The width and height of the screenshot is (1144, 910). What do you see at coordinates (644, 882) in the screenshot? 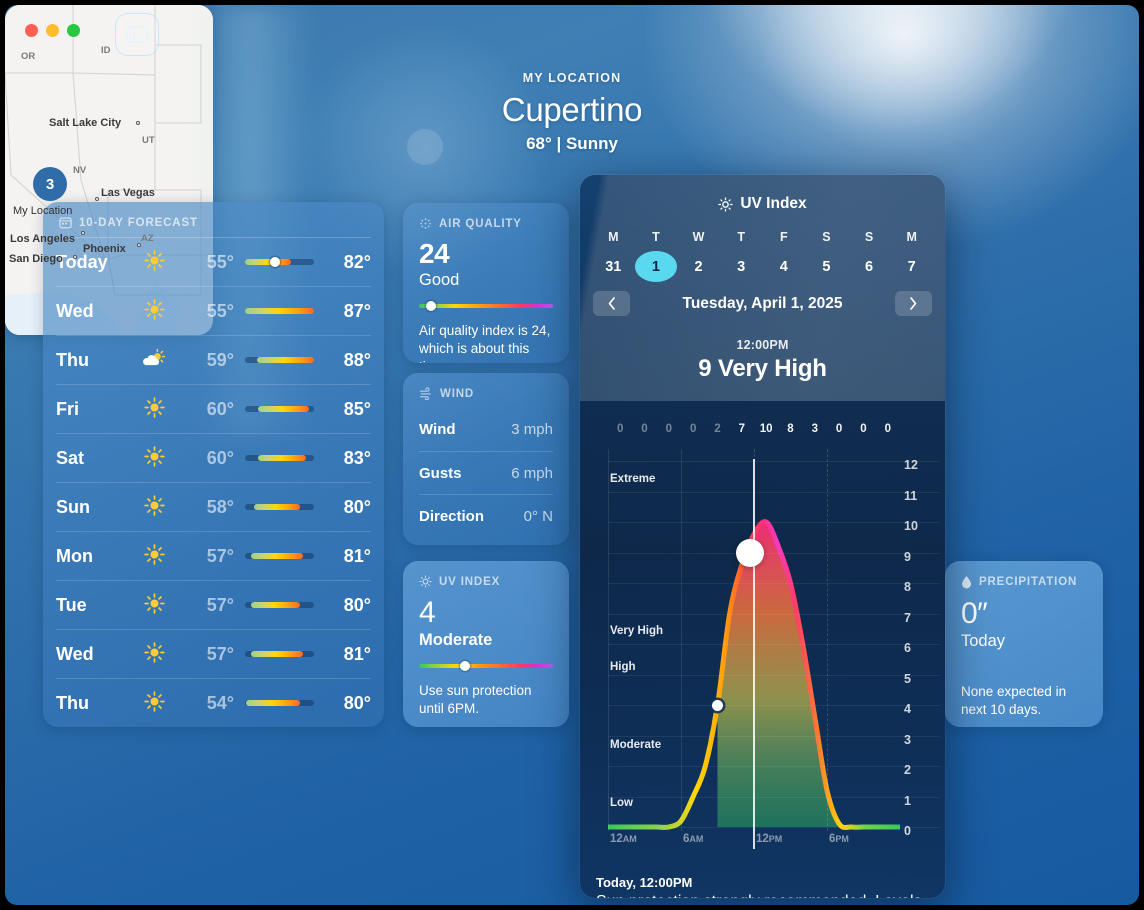
I see `uv-description-title: Today, 12:00PM` at bounding box center [644, 882].